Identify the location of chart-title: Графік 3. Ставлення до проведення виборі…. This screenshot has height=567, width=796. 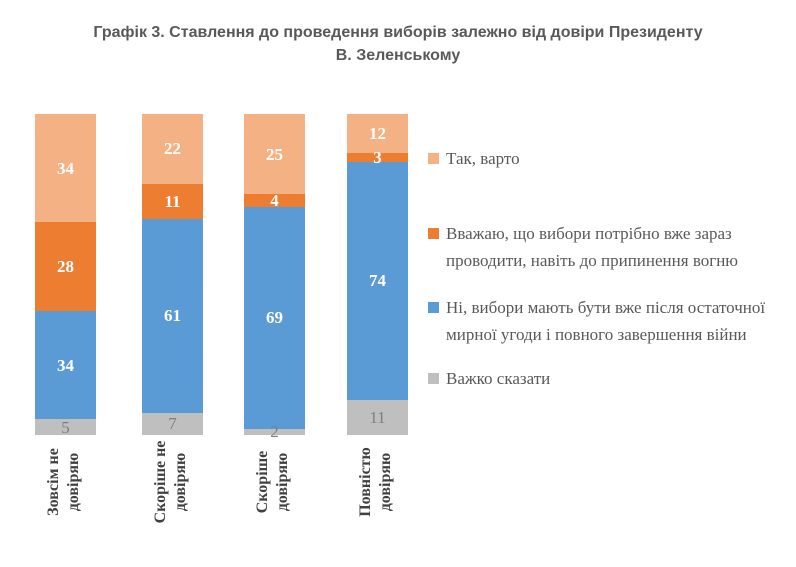
(398, 44).